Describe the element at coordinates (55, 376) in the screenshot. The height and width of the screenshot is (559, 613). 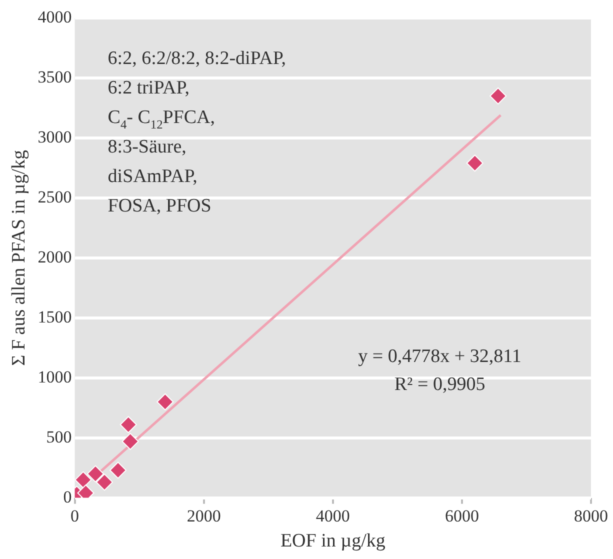
I see `y-tick-label: 1000` at that location.